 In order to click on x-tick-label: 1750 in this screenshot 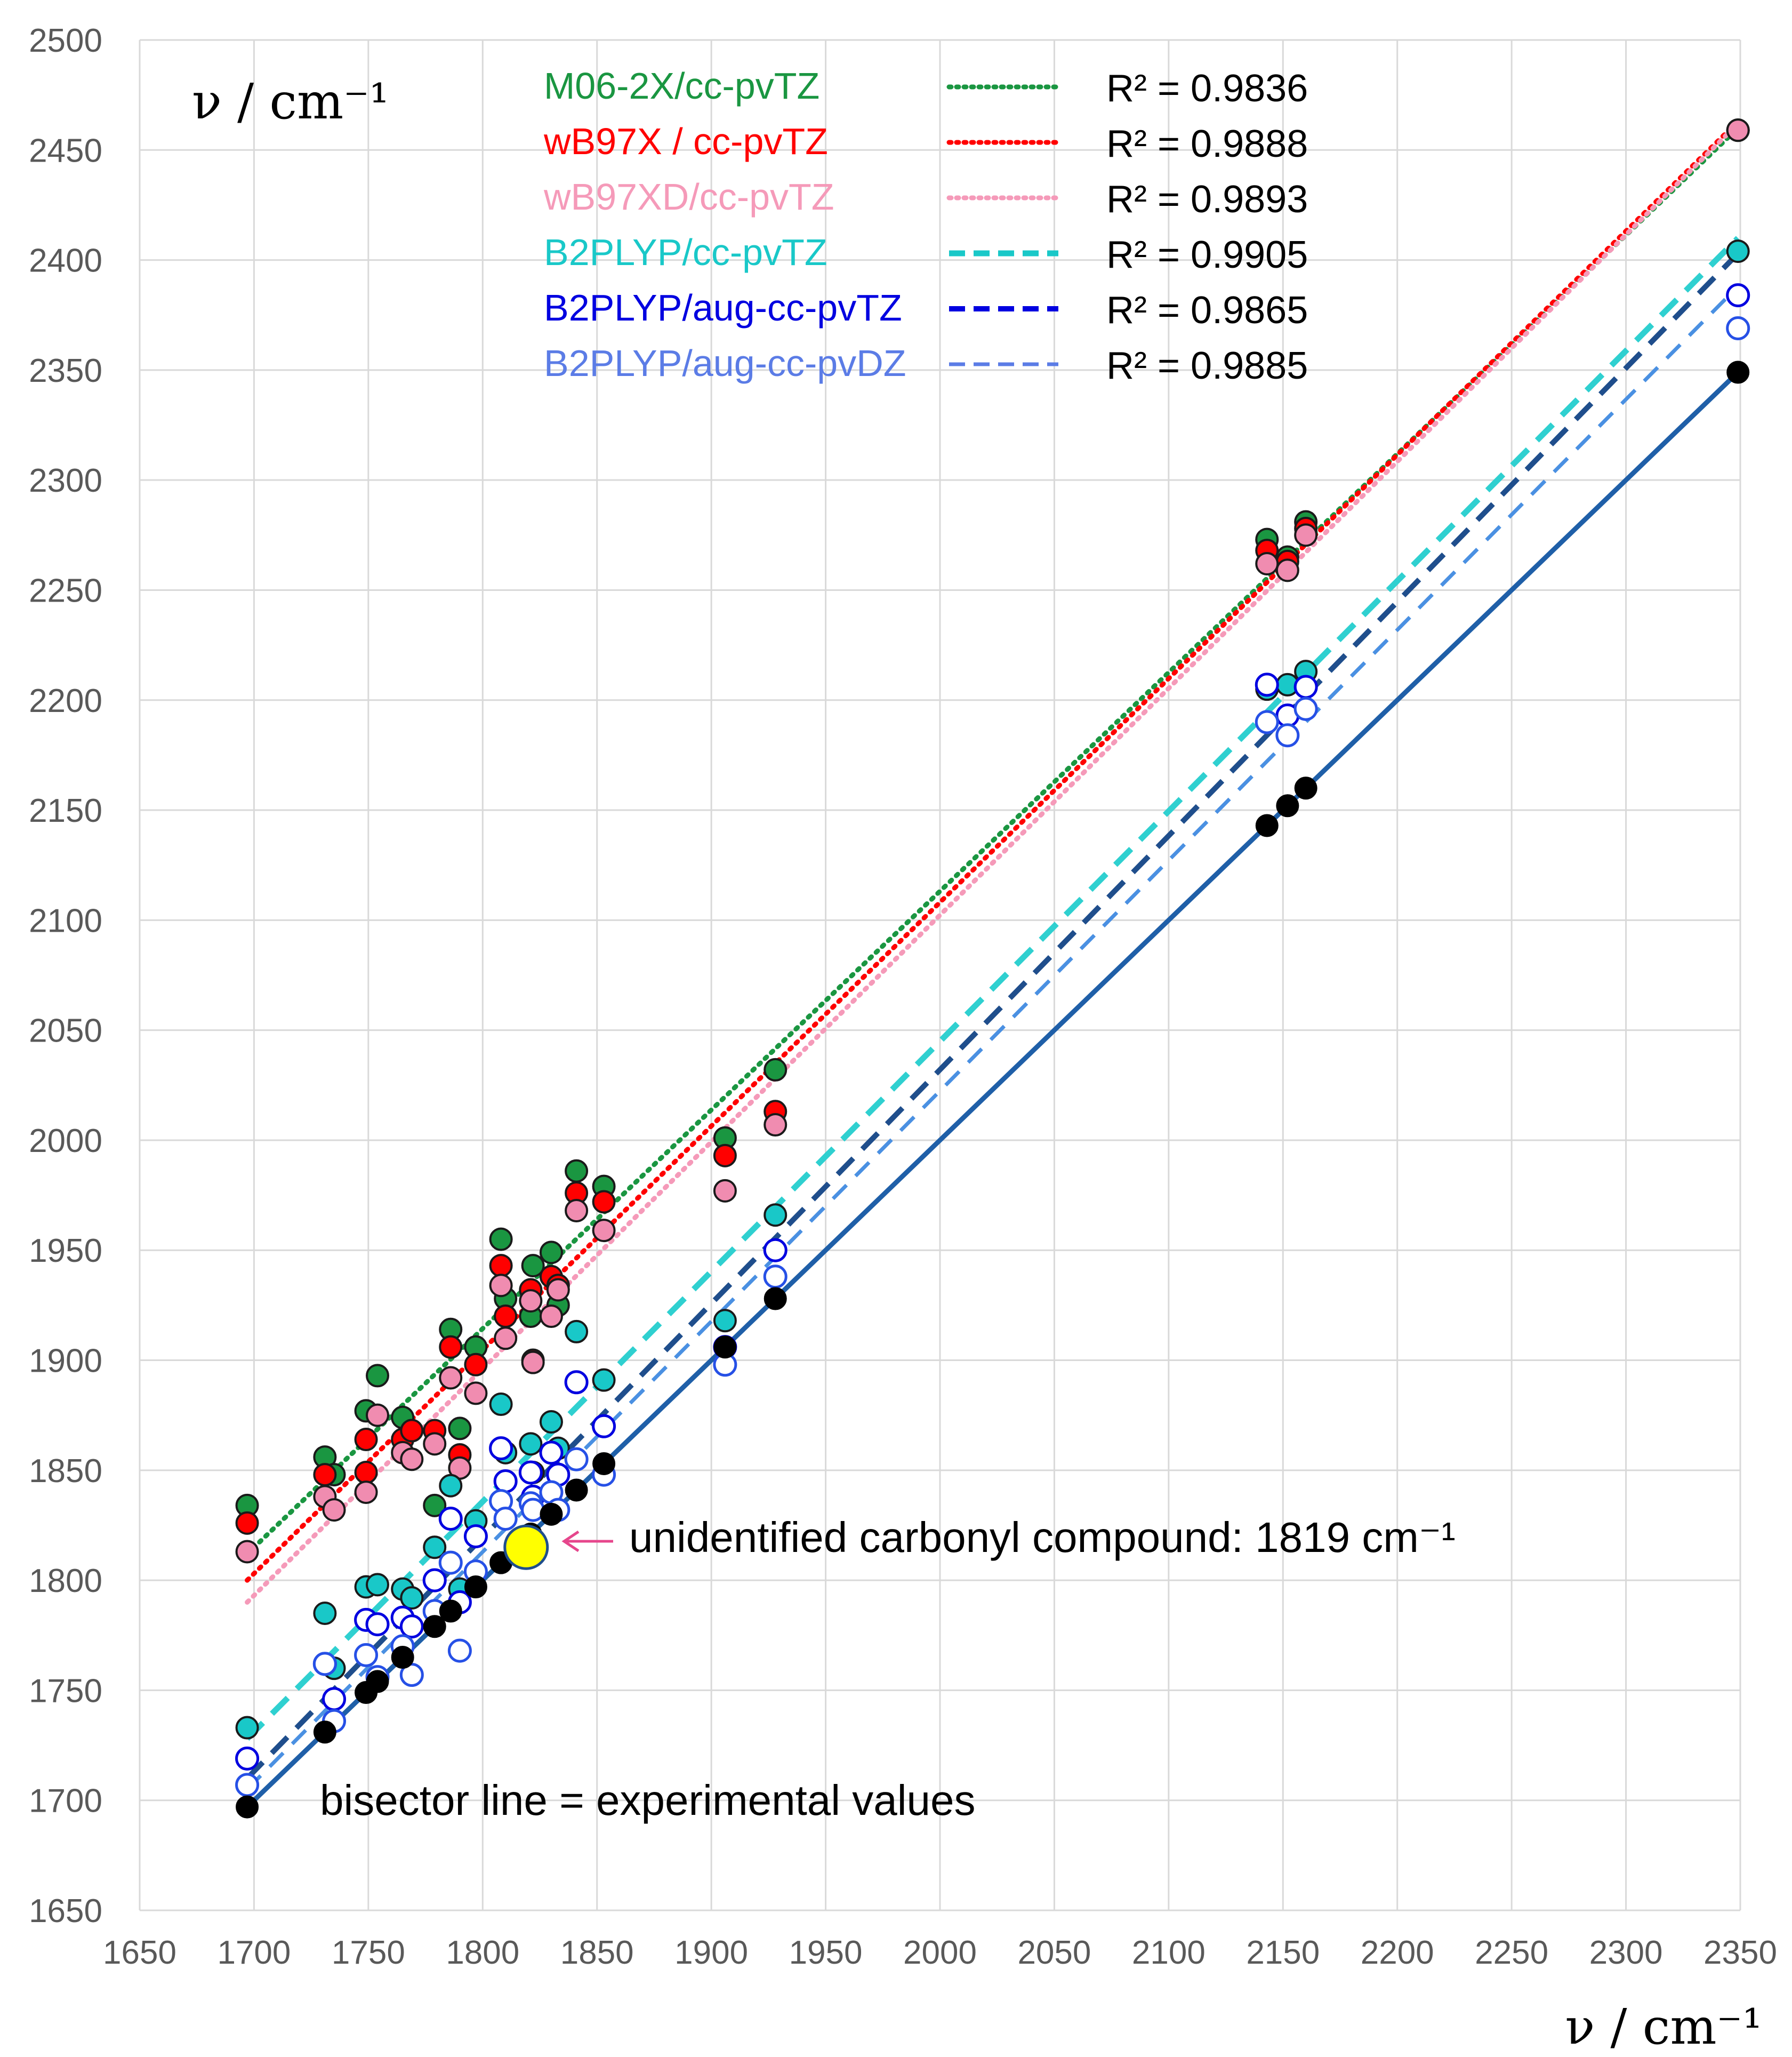, I will do `click(368, 1952)`.